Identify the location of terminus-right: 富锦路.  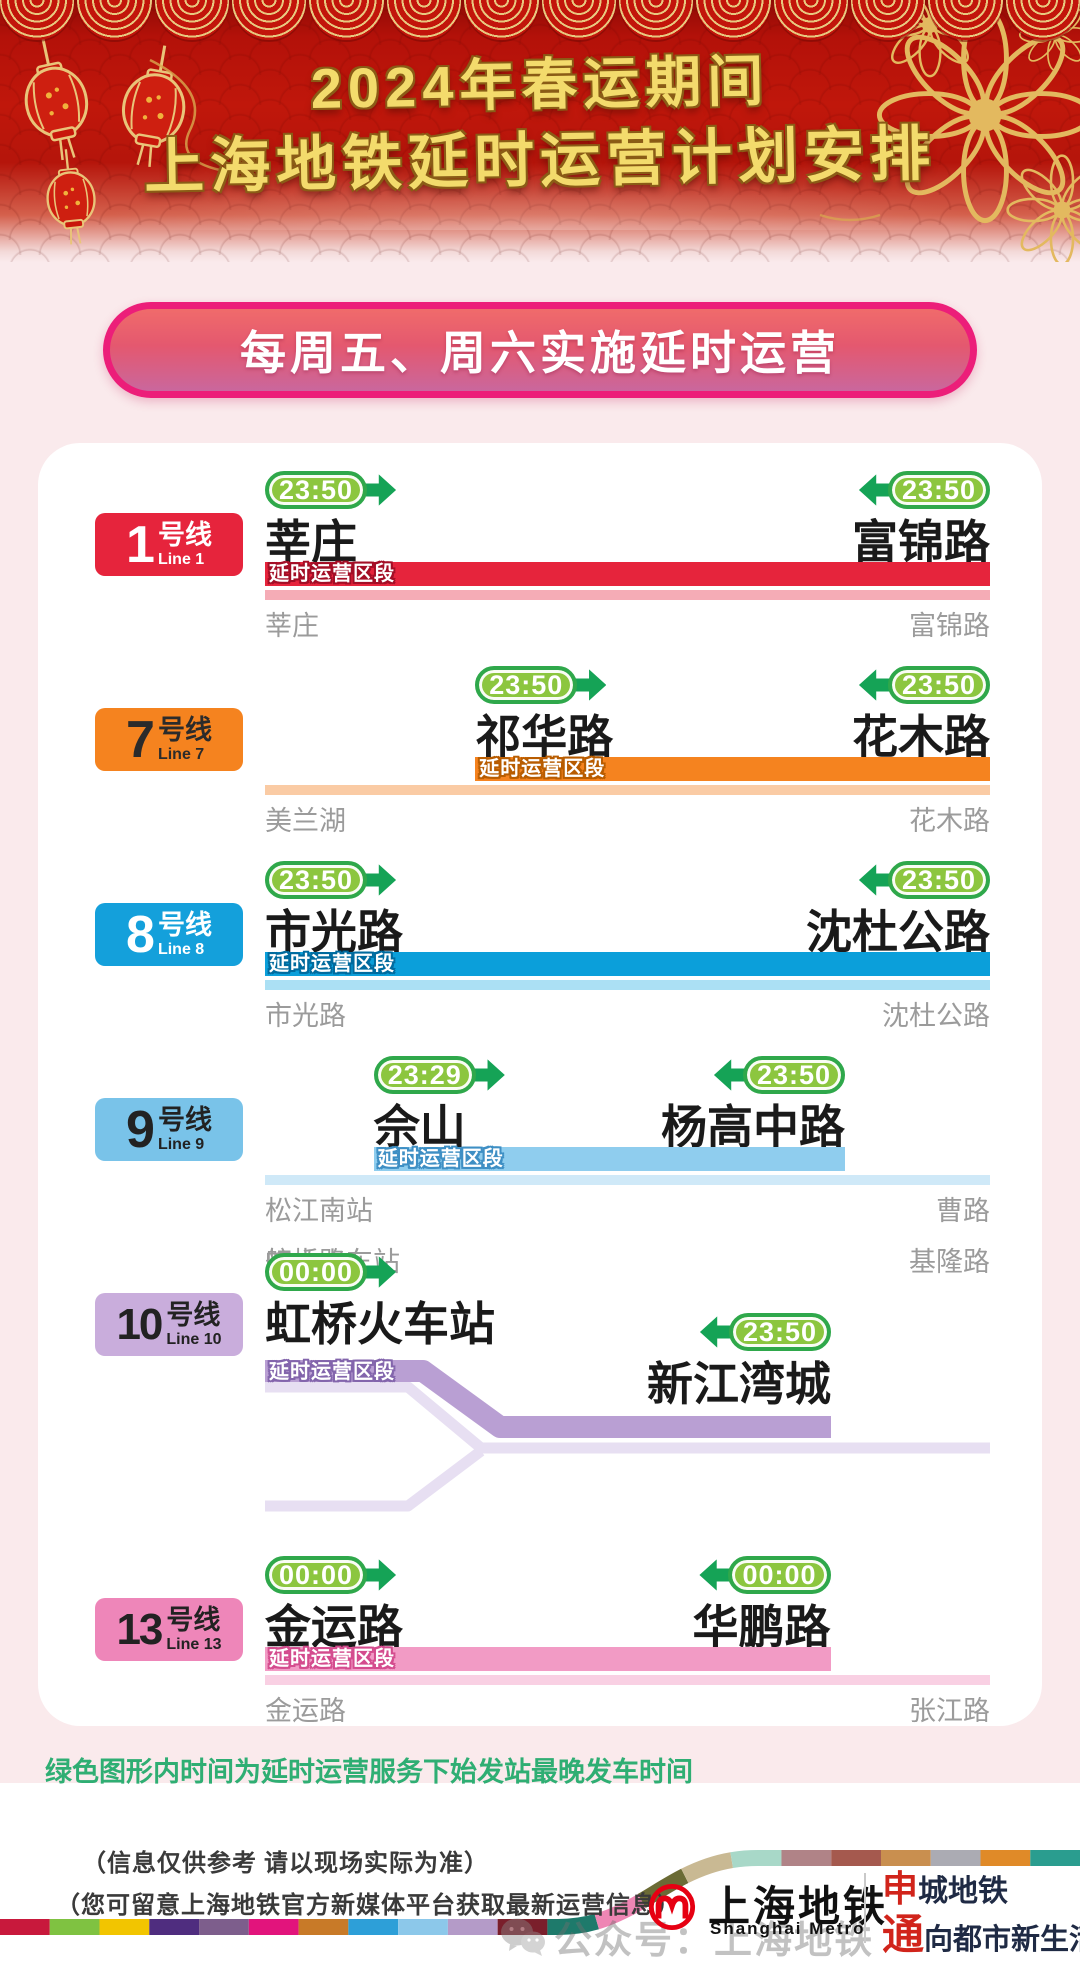
(949, 626).